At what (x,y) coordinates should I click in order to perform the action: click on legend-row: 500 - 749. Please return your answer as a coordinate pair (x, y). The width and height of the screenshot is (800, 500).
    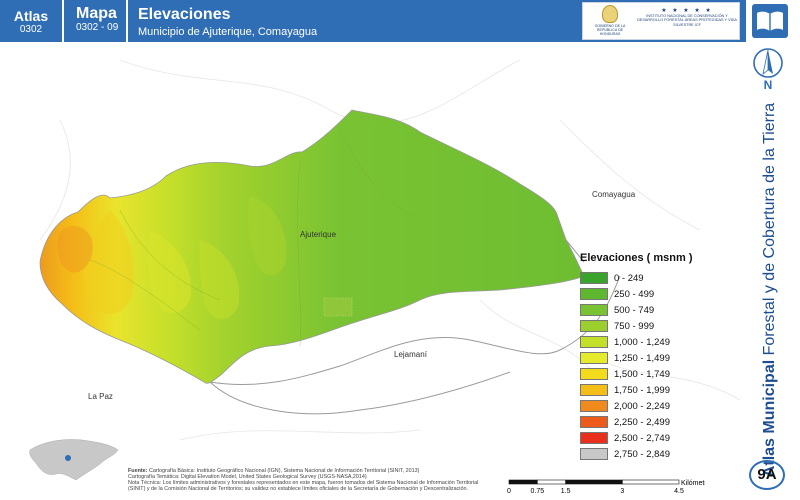
    Looking at the image, I should click on (660, 310).